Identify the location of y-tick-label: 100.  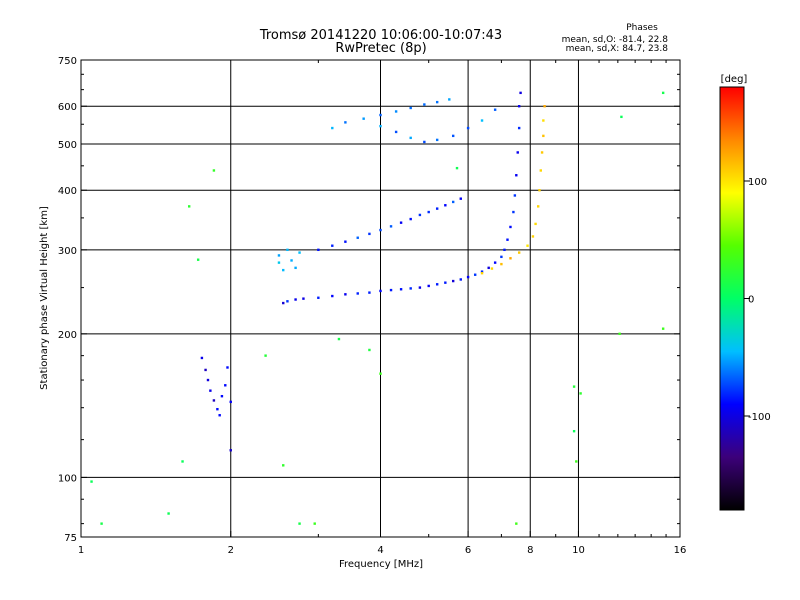
(67, 478).